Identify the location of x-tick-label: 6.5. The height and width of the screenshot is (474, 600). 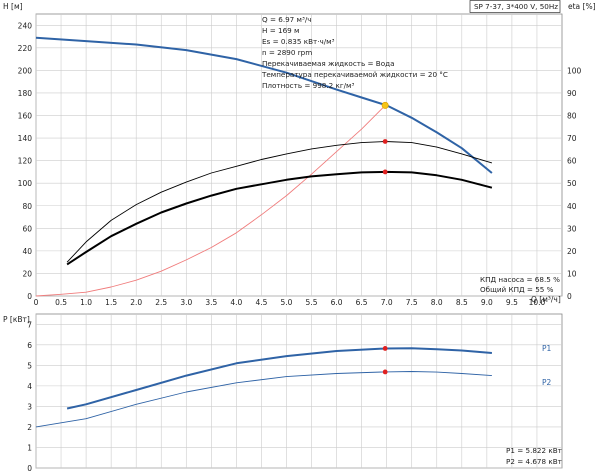
(362, 302).